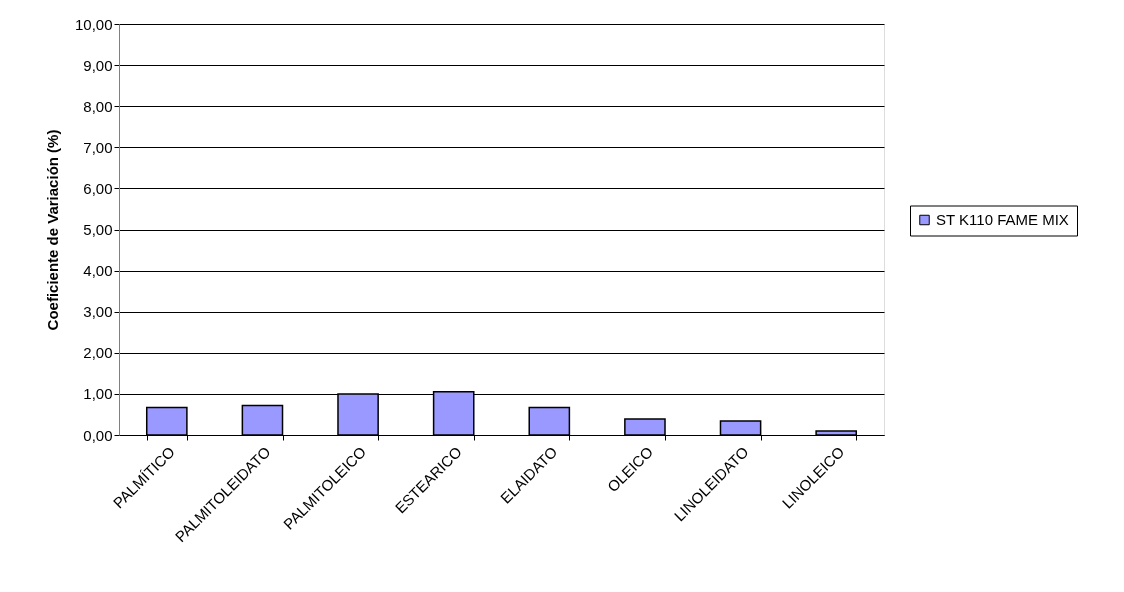  I want to click on y-tick-label: 2,00, so click(98, 353).